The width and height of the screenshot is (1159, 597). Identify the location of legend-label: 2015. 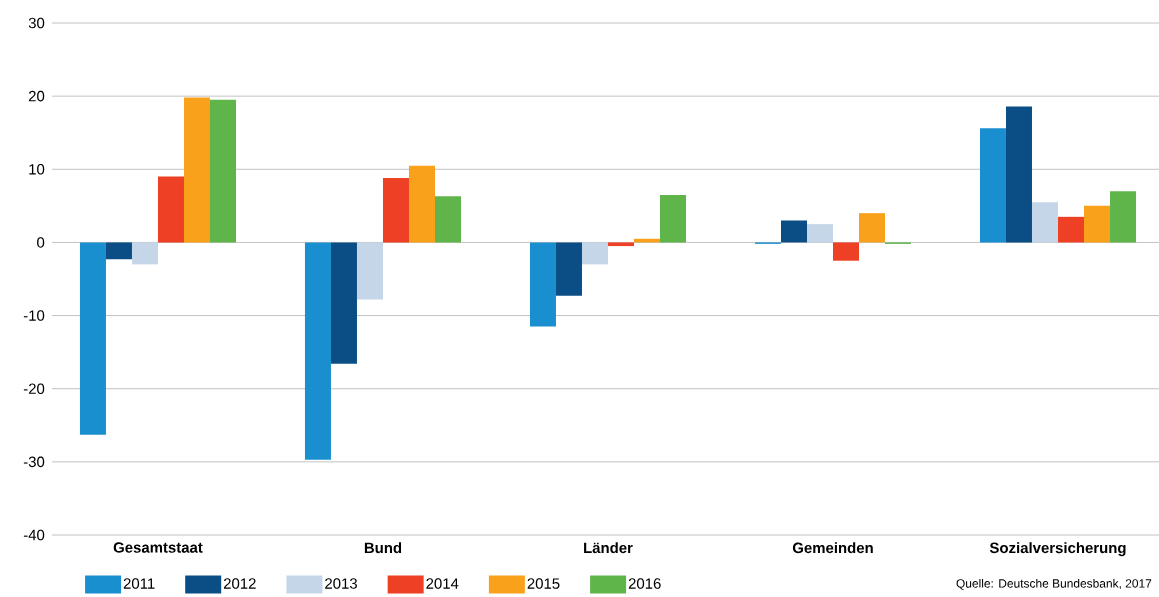
(543, 583).